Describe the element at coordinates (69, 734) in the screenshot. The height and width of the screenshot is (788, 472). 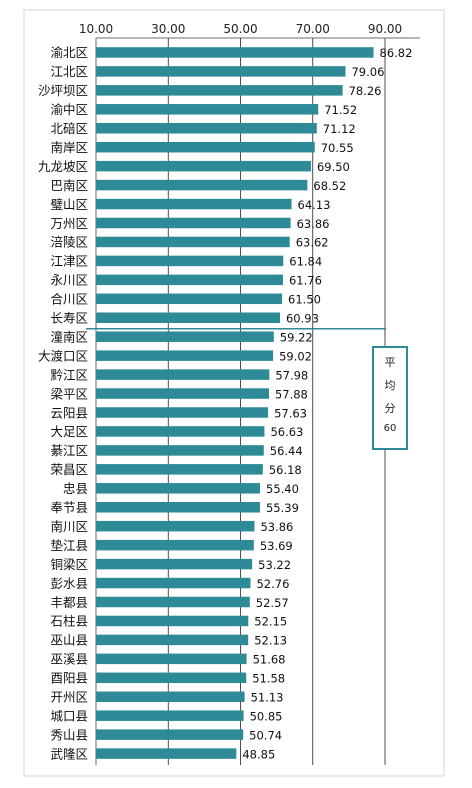
I see `category-label: 秀山县` at that location.